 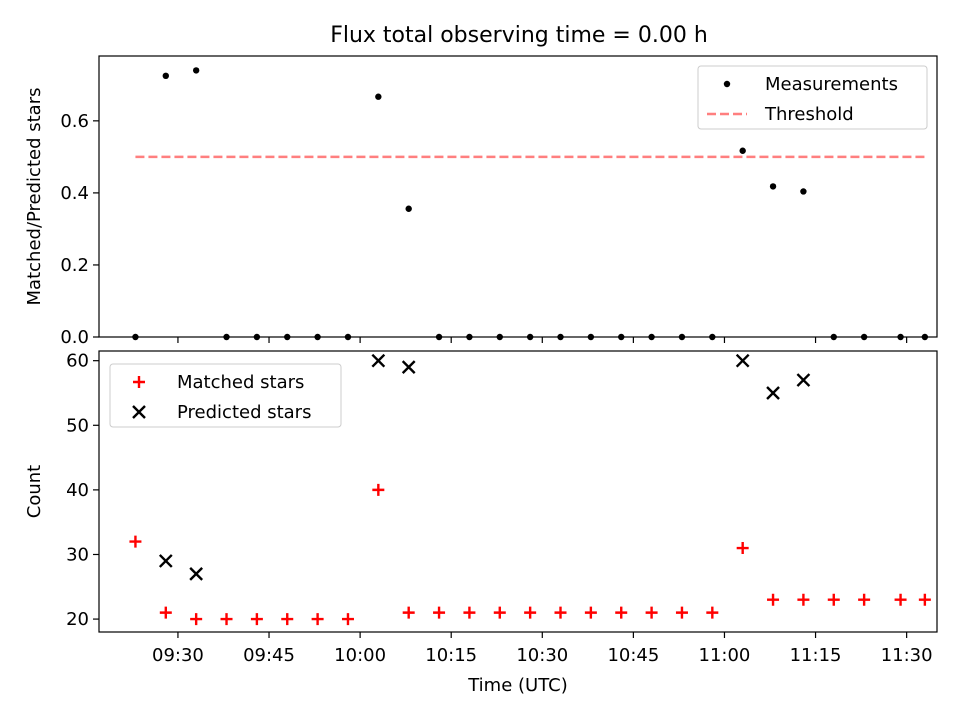 What do you see at coordinates (240, 382) in the screenshot?
I see `legend-label: Matched stars` at bounding box center [240, 382].